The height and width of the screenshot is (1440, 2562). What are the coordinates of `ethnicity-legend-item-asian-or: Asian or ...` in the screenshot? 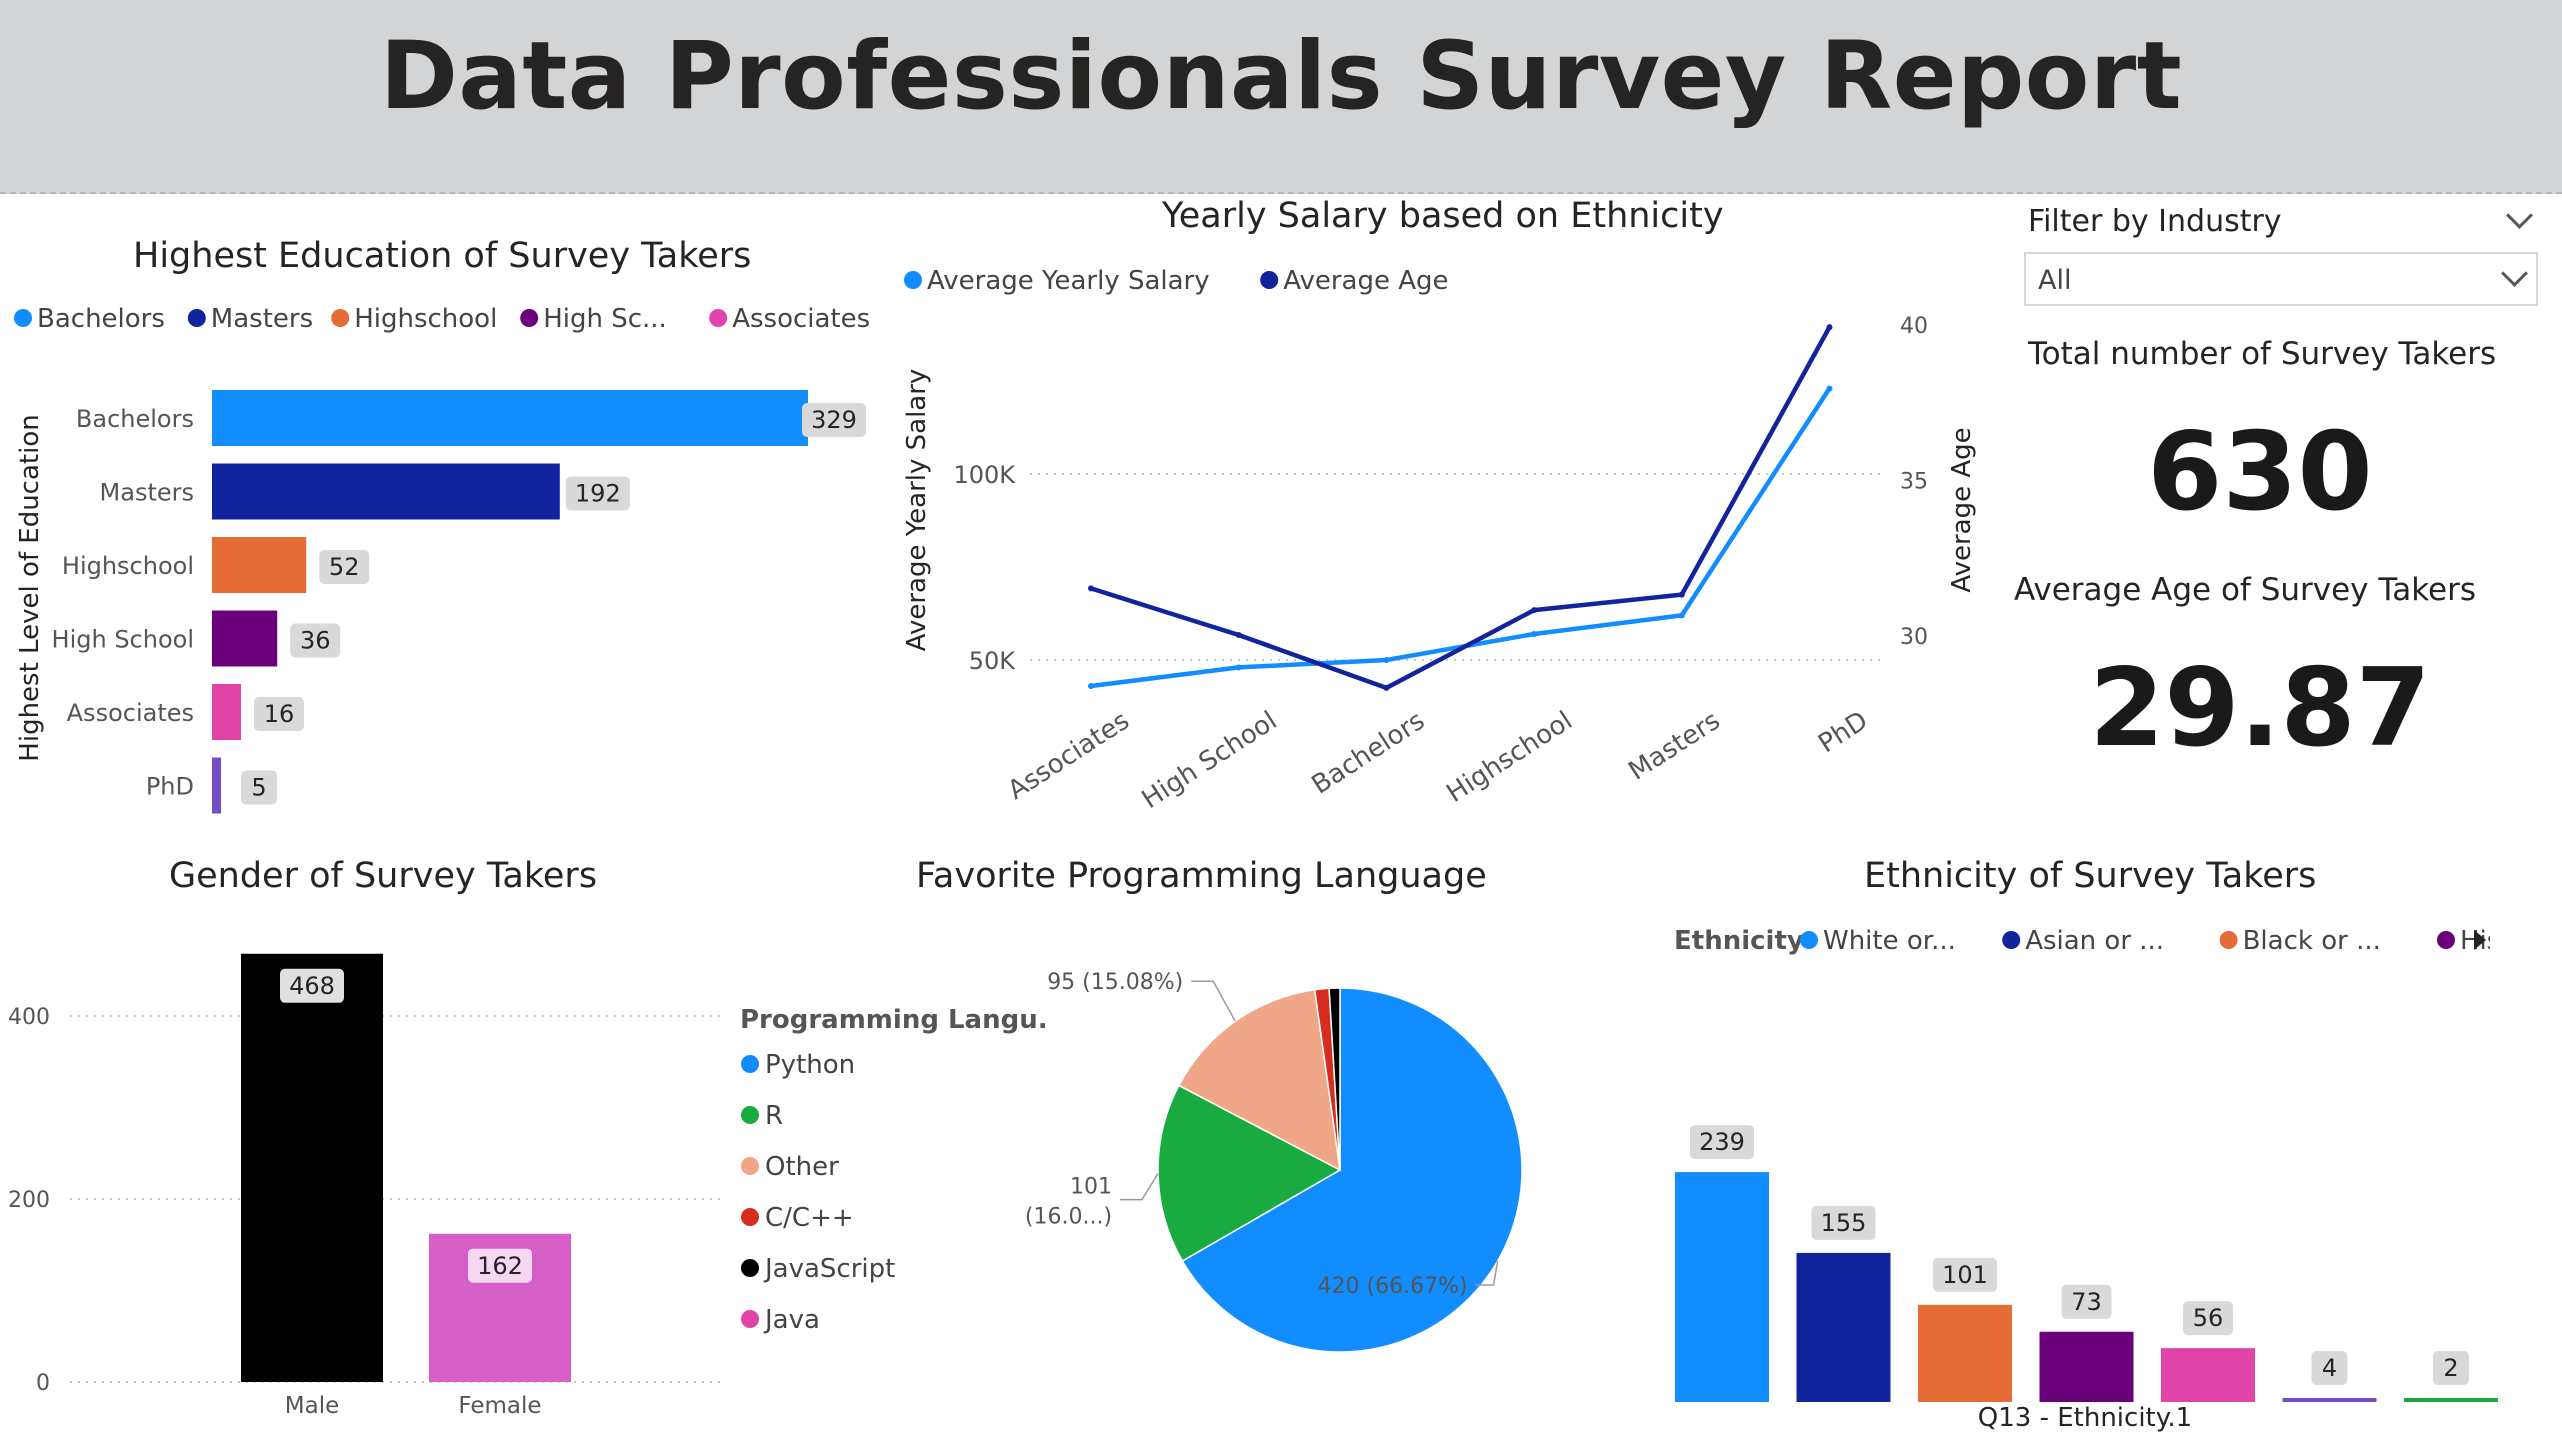 It's located at (2094, 941).